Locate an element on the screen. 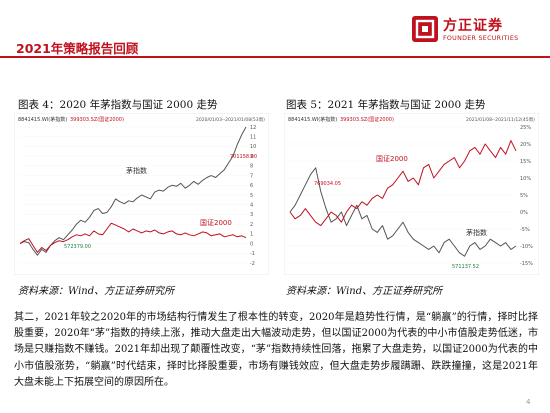  founder-securities-logo: 方正证券 FOUNDER SECURITIES is located at coordinates (476, 31).